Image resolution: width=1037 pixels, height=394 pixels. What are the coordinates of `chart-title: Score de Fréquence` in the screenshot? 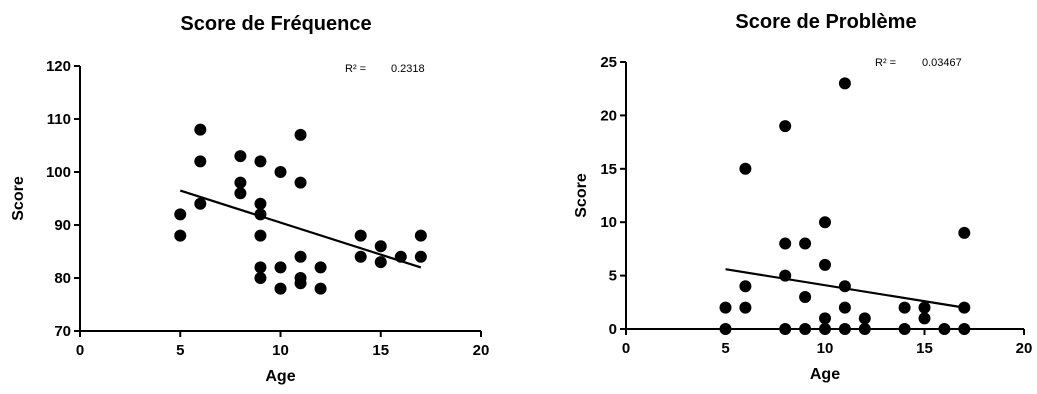 It's located at (275, 24).